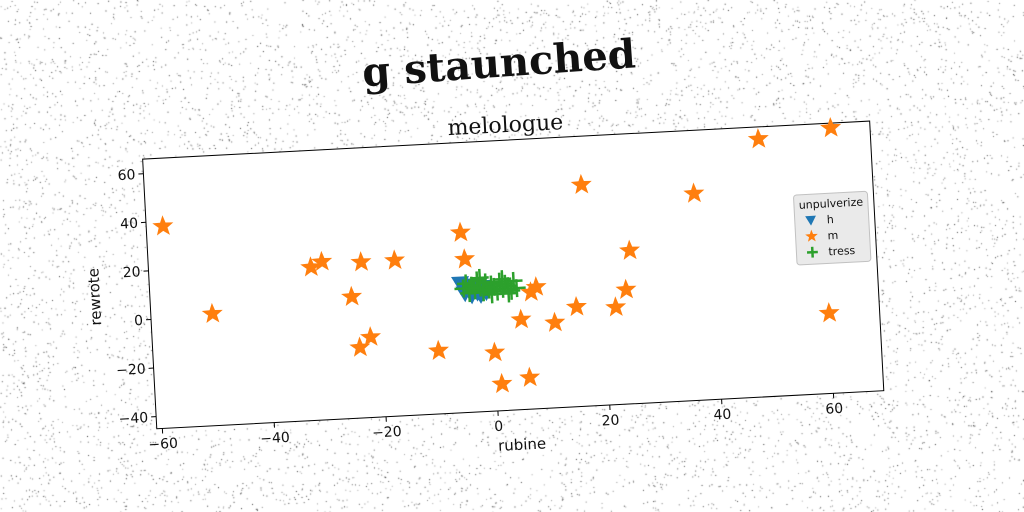 The width and height of the screenshot is (1024, 512). Describe the element at coordinates (842, 251) in the screenshot. I see `legend-label: tress` at that location.